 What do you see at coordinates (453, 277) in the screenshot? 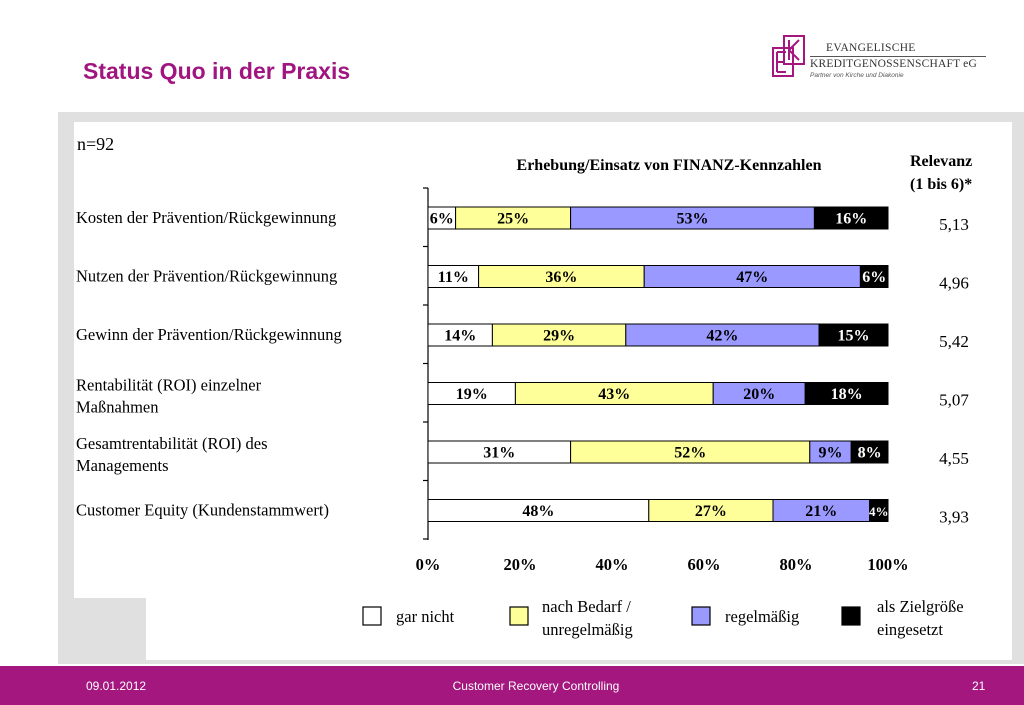
I see `data-label: 11%` at bounding box center [453, 277].